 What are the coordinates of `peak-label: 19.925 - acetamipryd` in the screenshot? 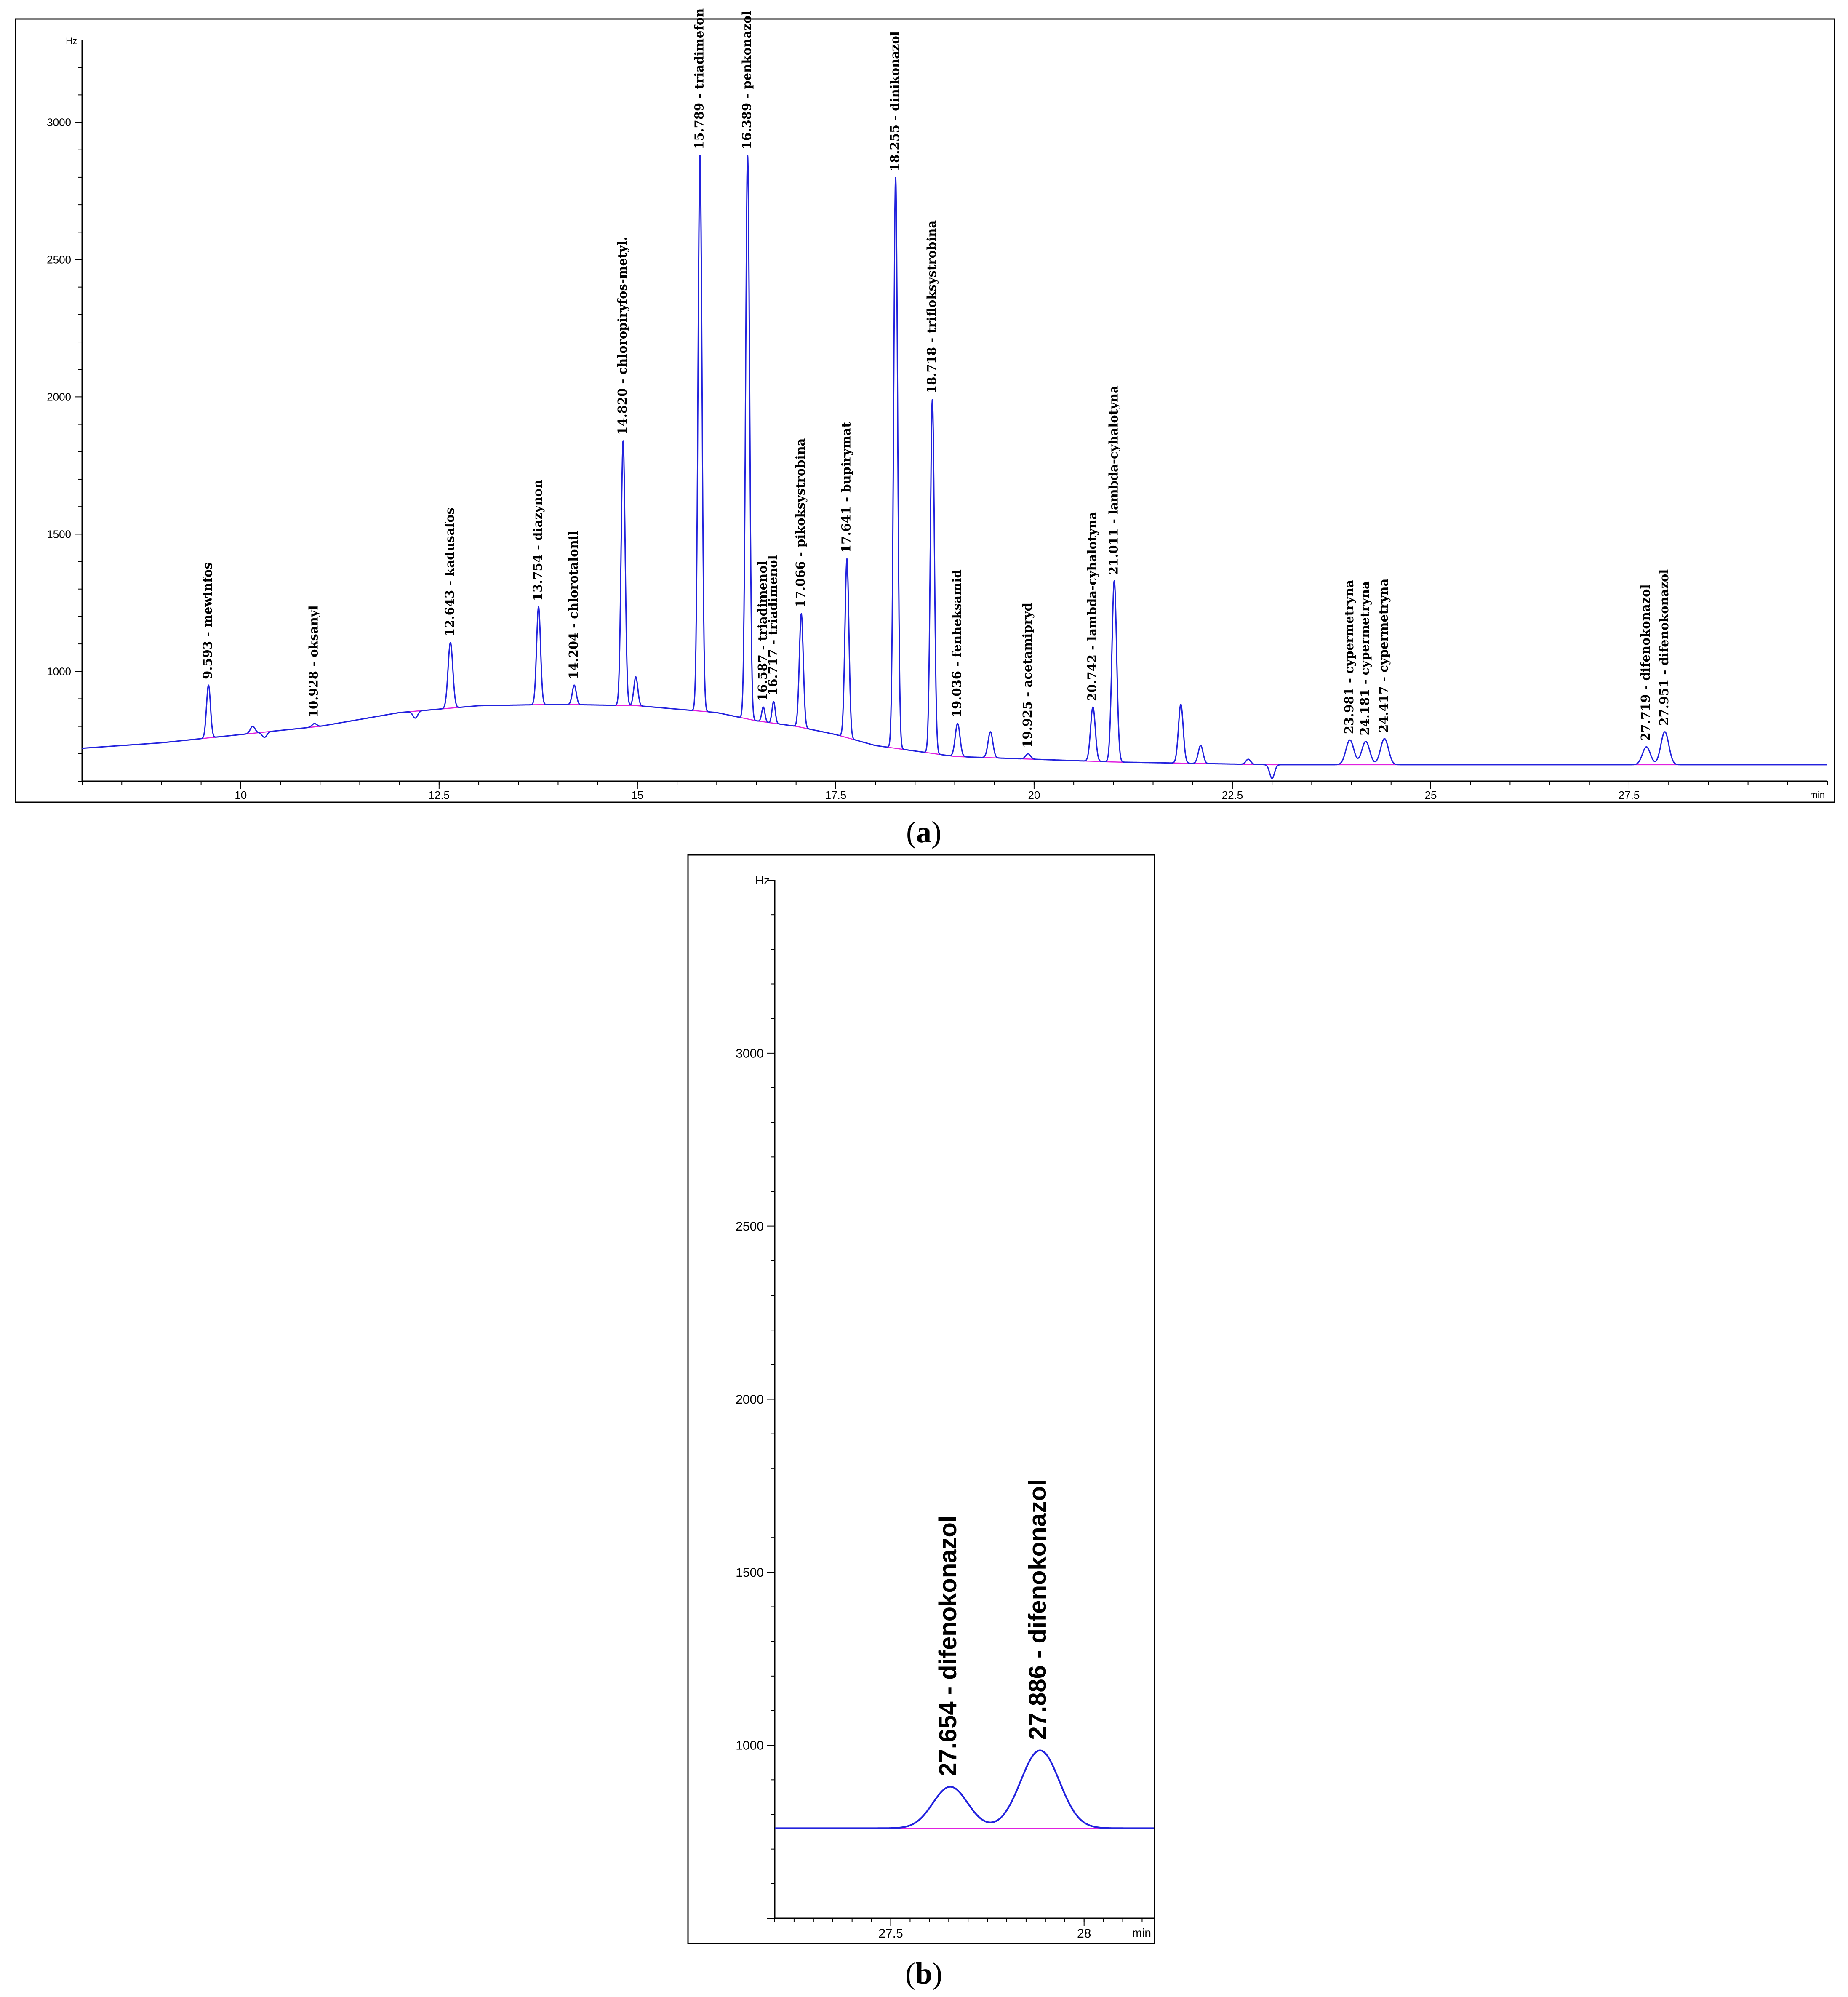 It's located at (1027, 676).